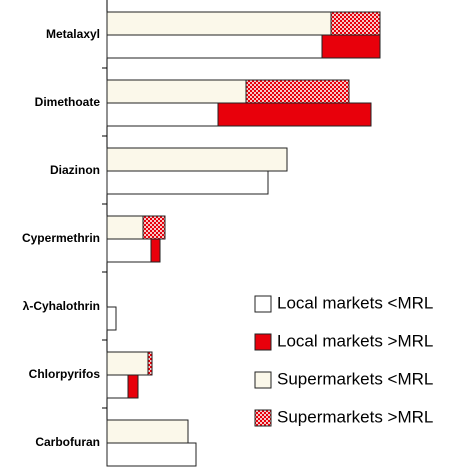 This screenshot has width=474, height=474. What do you see at coordinates (61, 306) in the screenshot?
I see `category-label: λ-Cyhalothrin` at bounding box center [61, 306].